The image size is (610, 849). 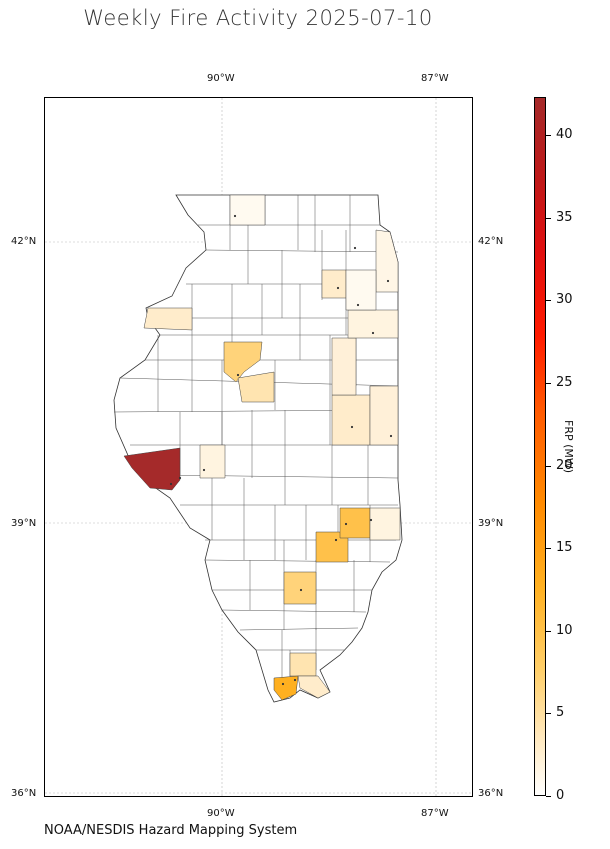 What do you see at coordinates (221, 813) in the screenshot?
I see `lon-label-90w-bottom: 90°W` at bounding box center [221, 813].